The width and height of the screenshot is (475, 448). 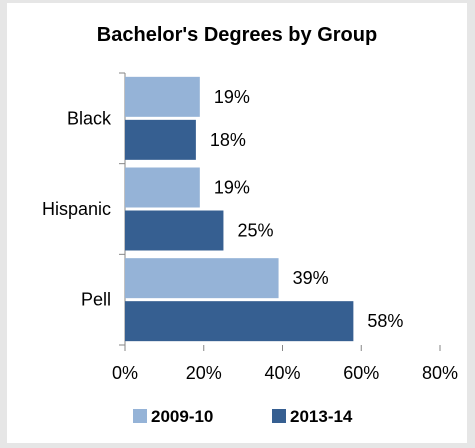 What do you see at coordinates (228, 140) in the screenshot?
I see `data-label: 18%` at bounding box center [228, 140].